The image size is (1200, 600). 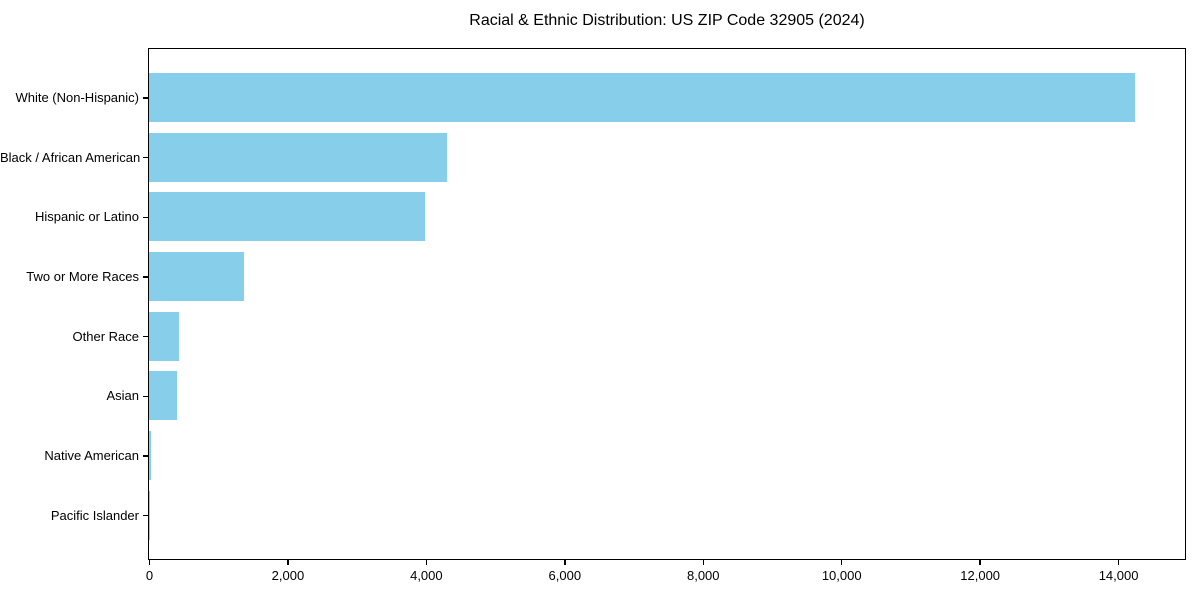 What do you see at coordinates (149, 575) in the screenshot?
I see `x-tick-label-0: 0` at bounding box center [149, 575].